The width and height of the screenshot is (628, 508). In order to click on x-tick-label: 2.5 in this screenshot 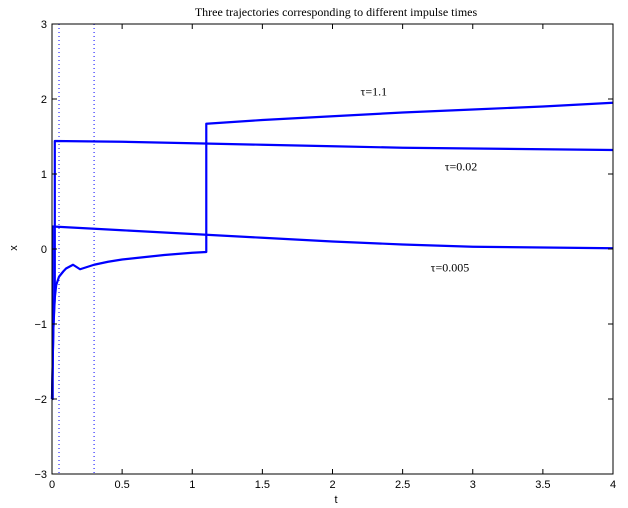, I will do `click(402, 485)`.